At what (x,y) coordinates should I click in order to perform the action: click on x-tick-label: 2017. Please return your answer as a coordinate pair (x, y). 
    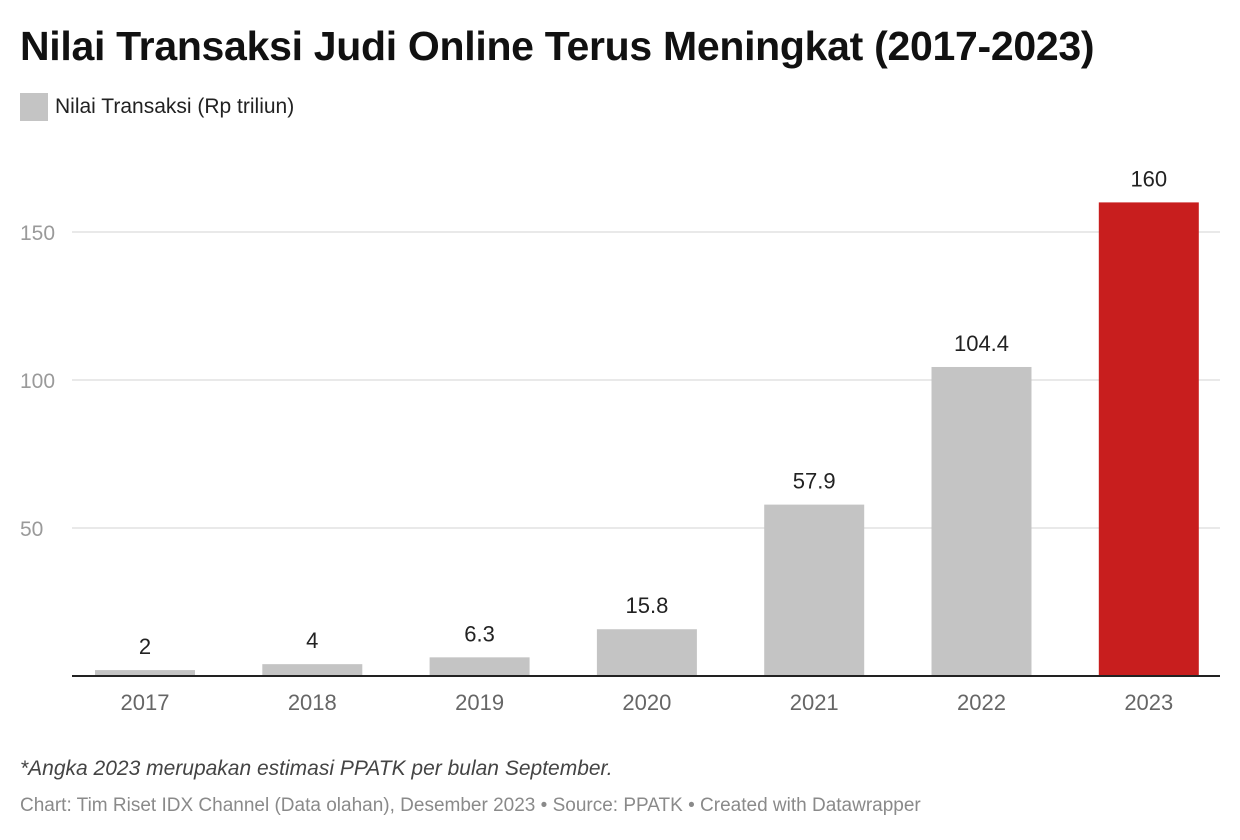
    Looking at the image, I should click on (145, 702).